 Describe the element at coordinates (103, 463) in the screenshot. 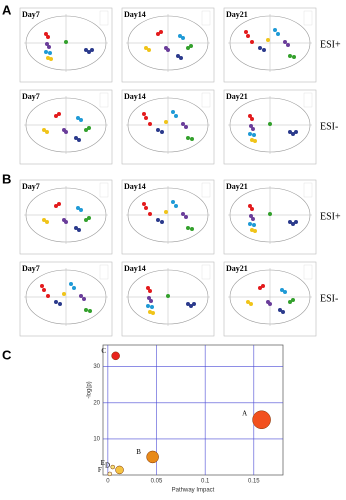

I see `point-label: E` at that location.